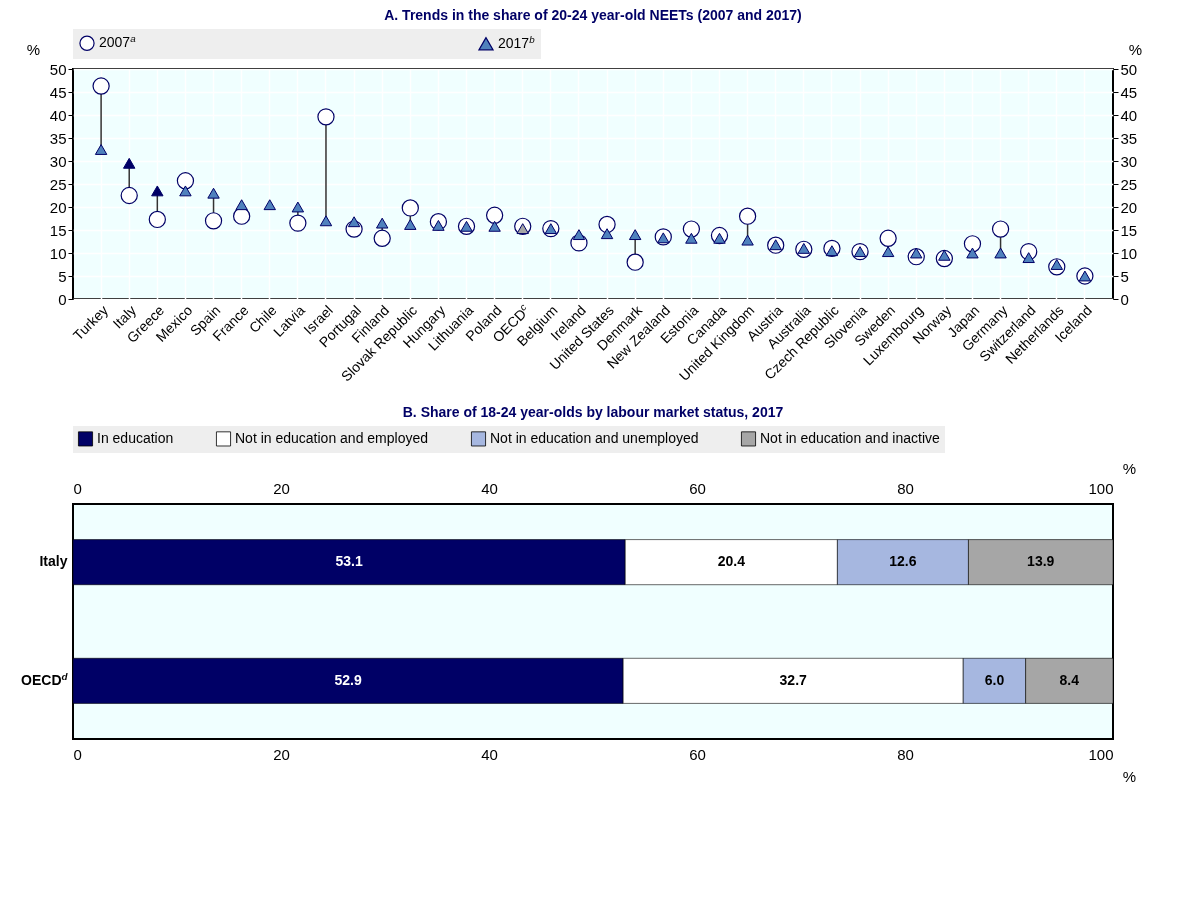  What do you see at coordinates (994, 679) in the screenshot?
I see `data-label: 6.0` at bounding box center [994, 679].